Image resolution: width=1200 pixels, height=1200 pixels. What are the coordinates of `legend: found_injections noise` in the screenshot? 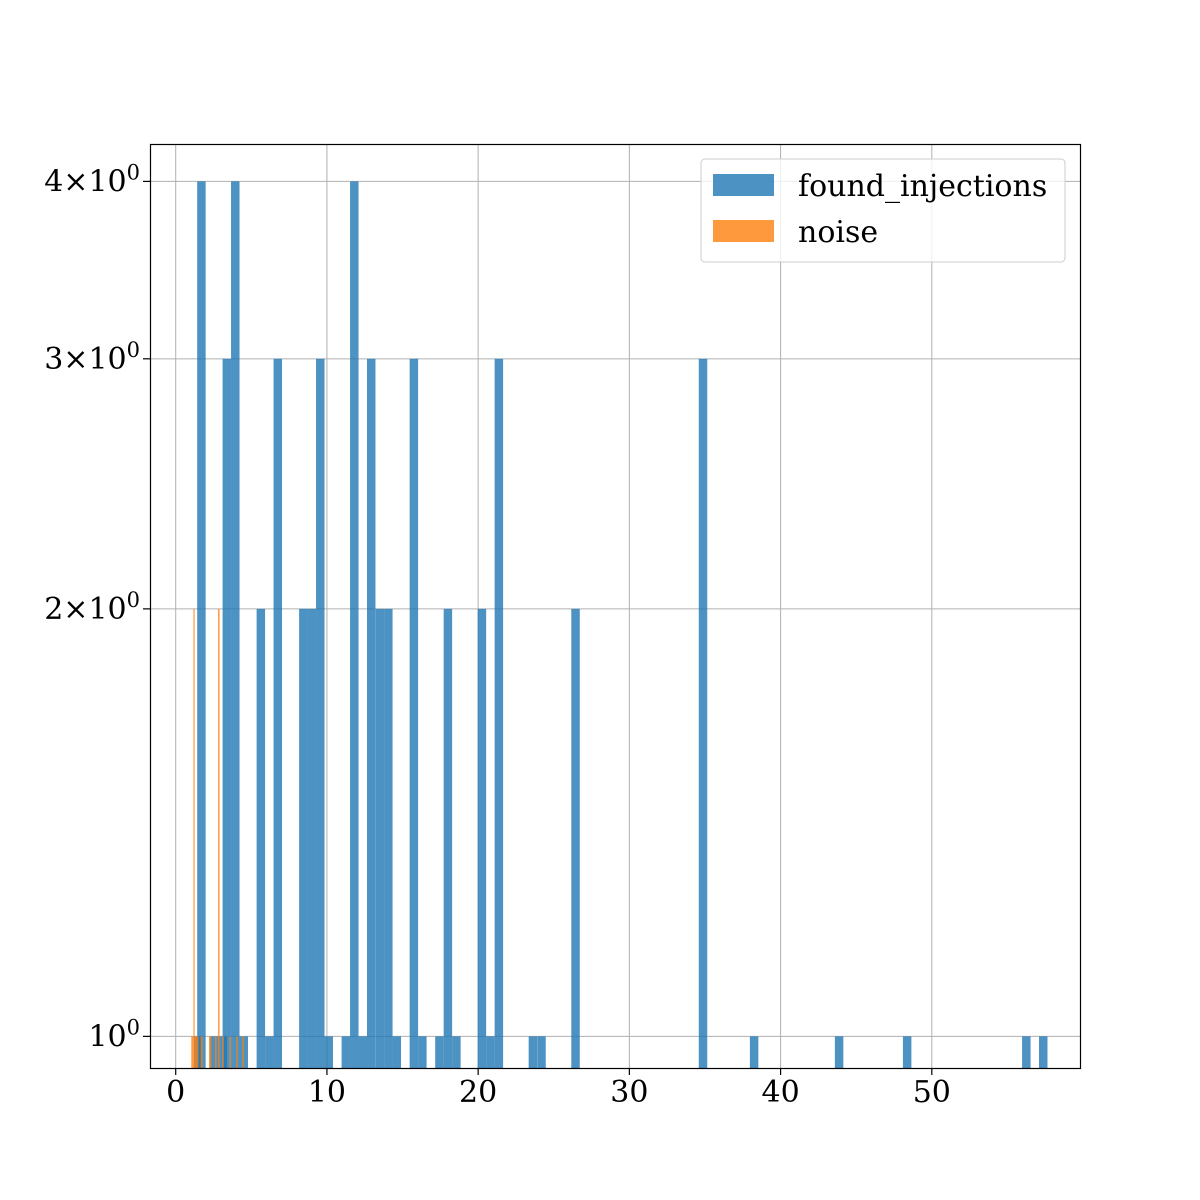 It's located at (883, 210).